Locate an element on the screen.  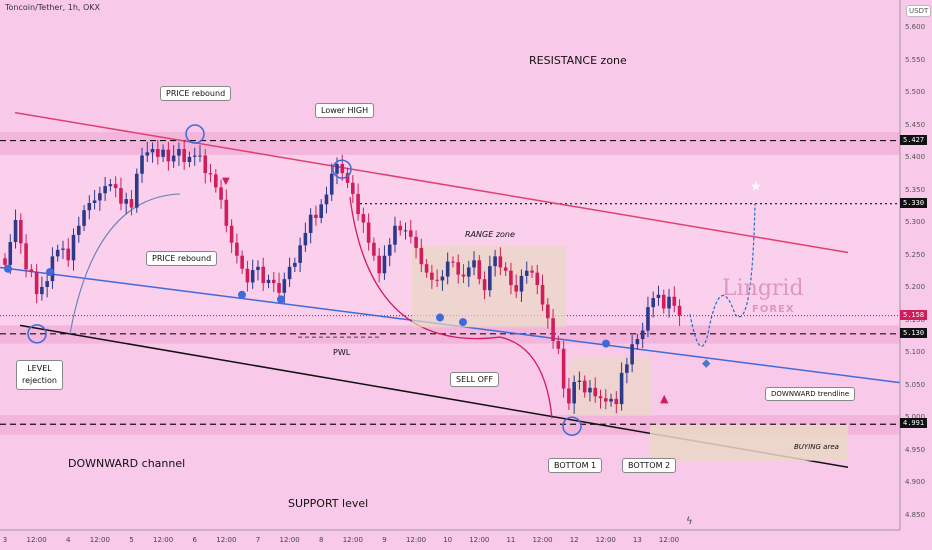
projection-path is located at coordinates (722, 275).